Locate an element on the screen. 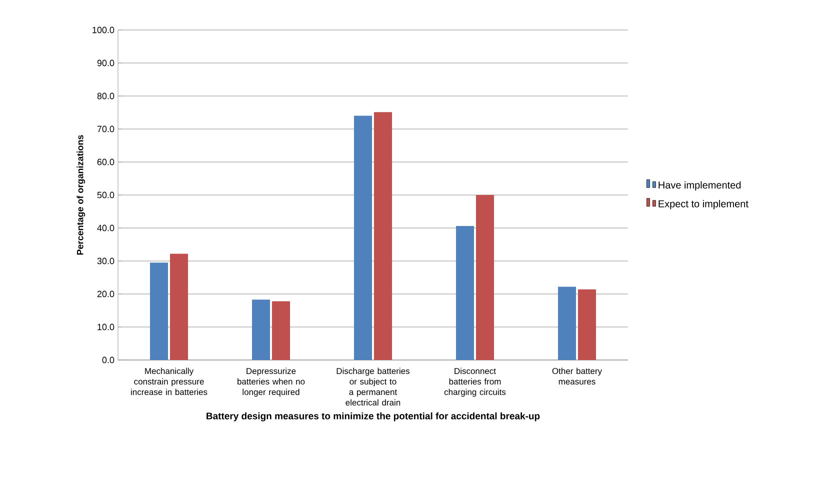 Image resolution: width=815 pixels, height=493 pixels. legend-label: Have implemented is located at coordinates (699, 186).